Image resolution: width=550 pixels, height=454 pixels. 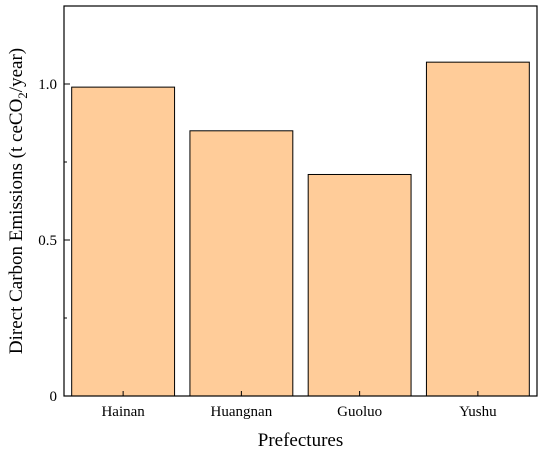 I want to click on x-tick-label: Hainan, so click(x=123, y=412).